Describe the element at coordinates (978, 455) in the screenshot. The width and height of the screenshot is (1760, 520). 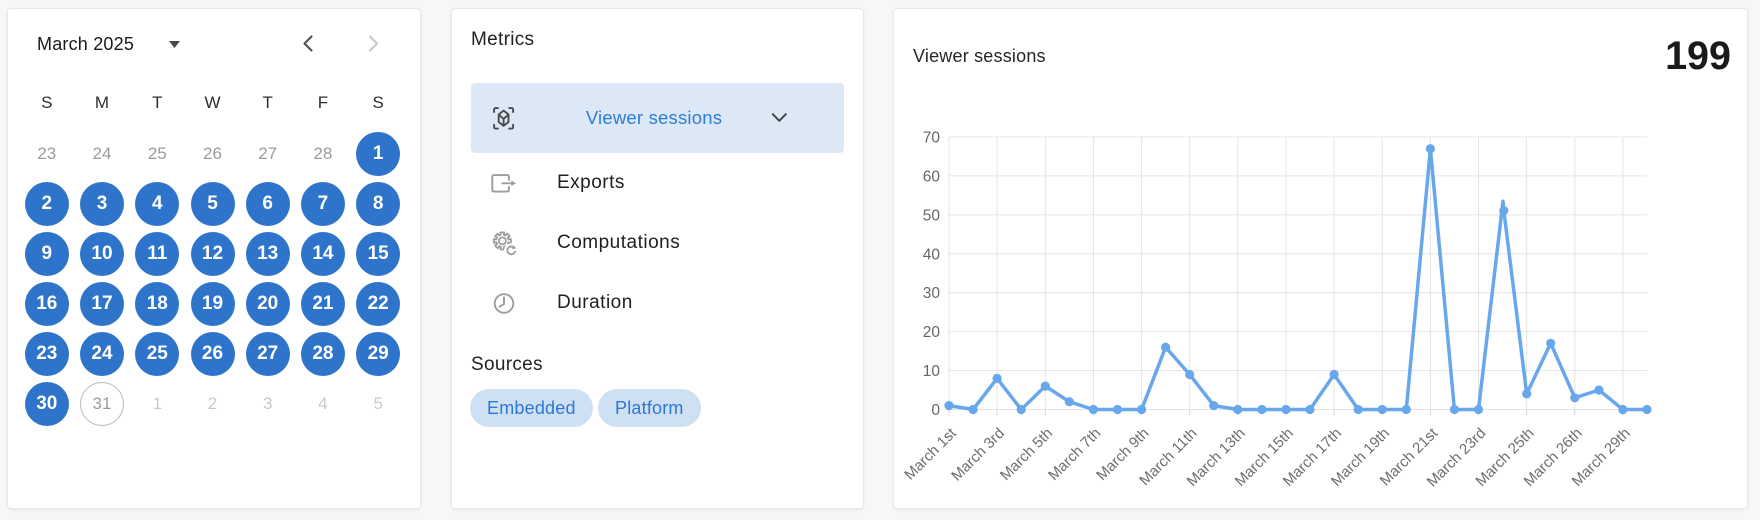
I see `svg-text: March 3rd` at that location.